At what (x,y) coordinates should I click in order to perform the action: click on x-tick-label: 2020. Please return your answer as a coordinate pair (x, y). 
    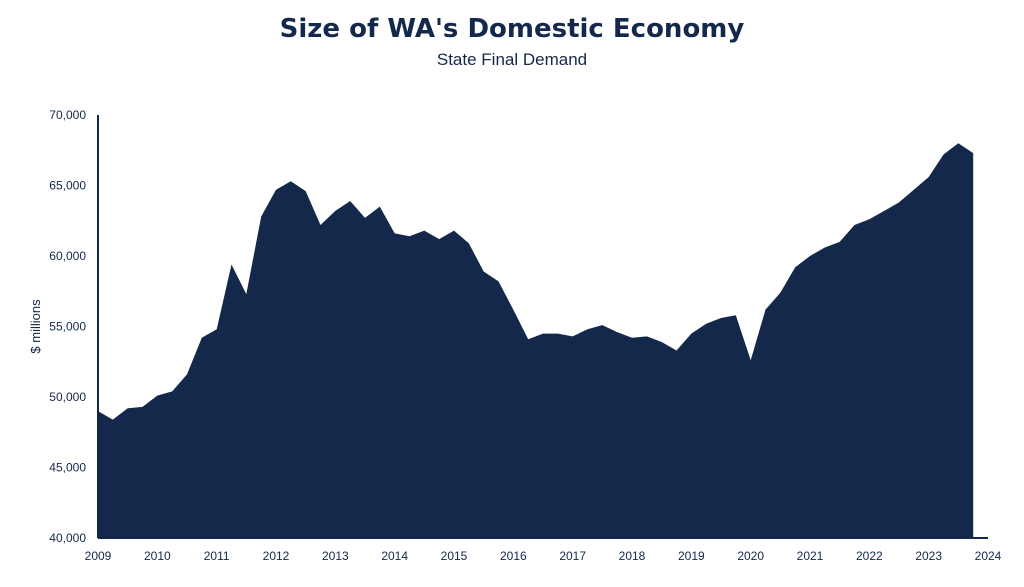
    Looking at the image, I should click on (750, 556).